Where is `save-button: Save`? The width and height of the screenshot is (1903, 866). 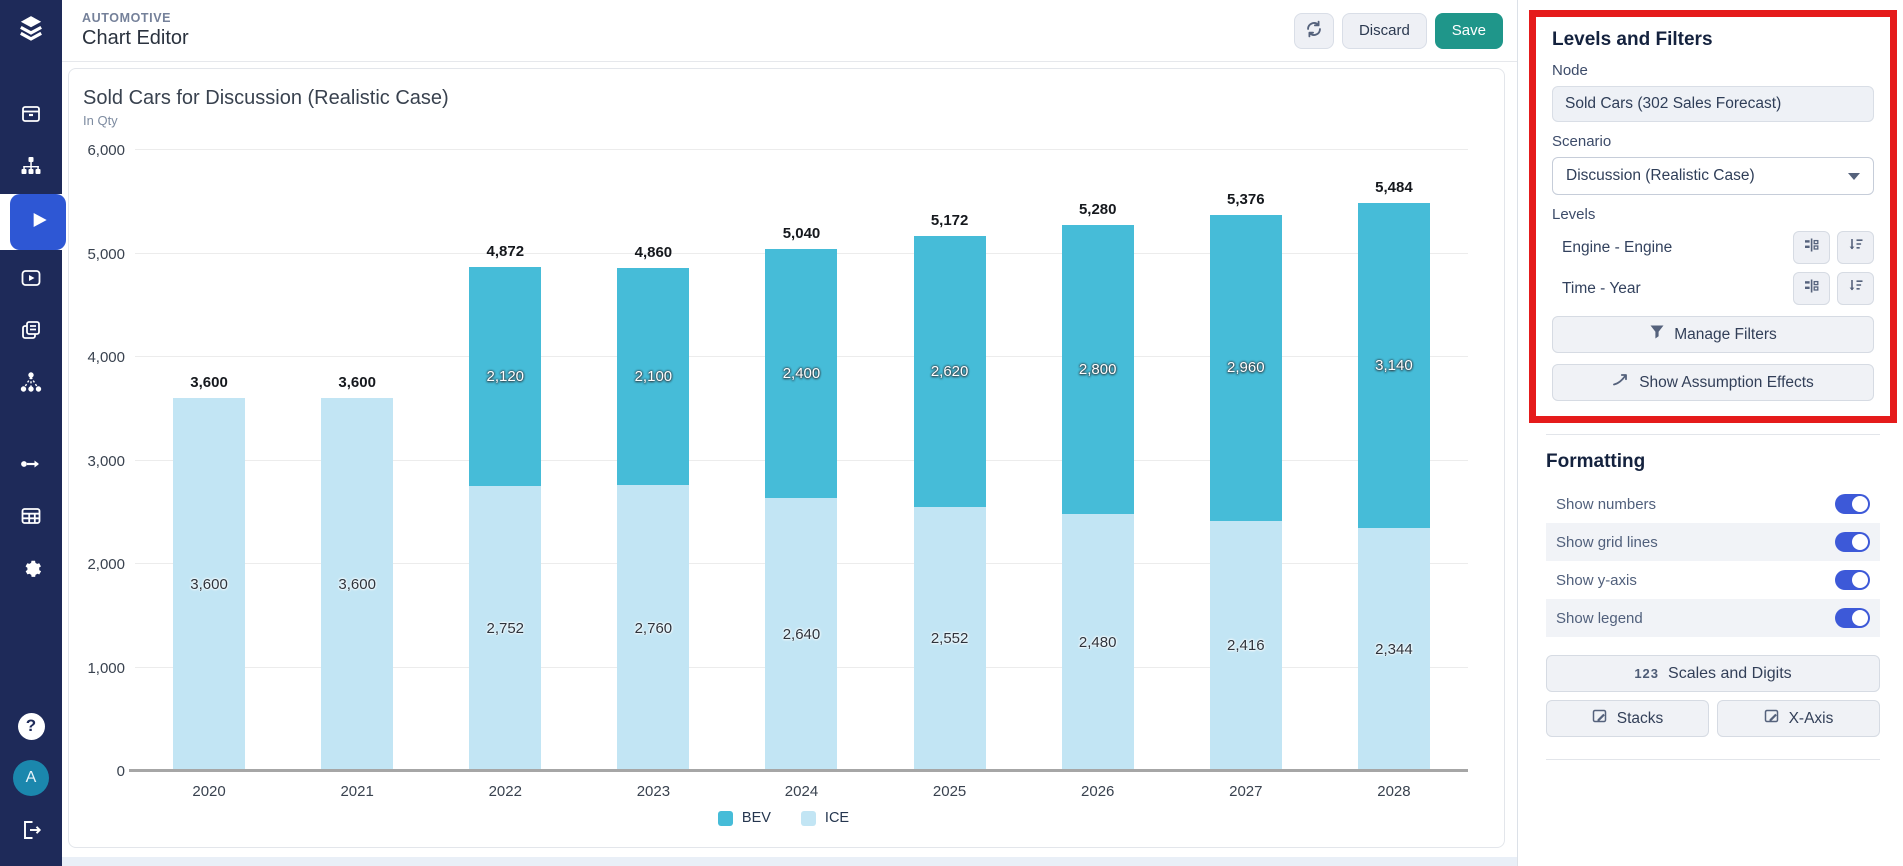 save-button: Save is located at coordinates (1468, 30).